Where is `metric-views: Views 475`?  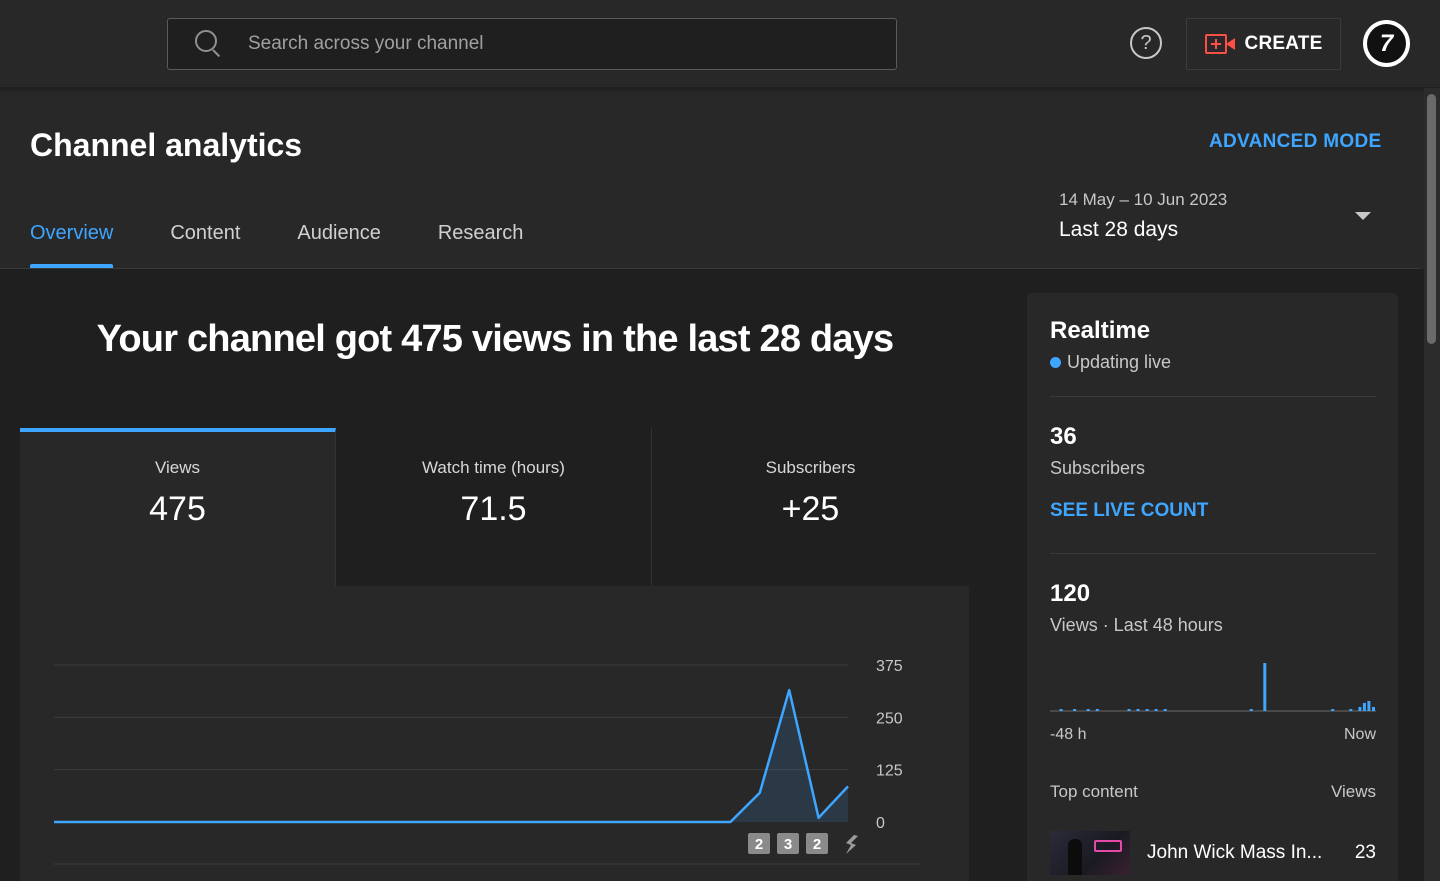 metric-views: Views 475 is located at coordinates (178, 507).